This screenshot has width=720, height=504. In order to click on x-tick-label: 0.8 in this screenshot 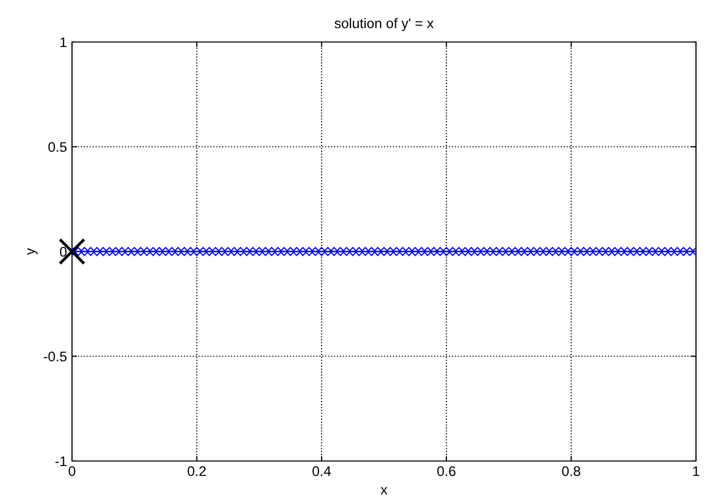, I will do `click(571, 471)`.